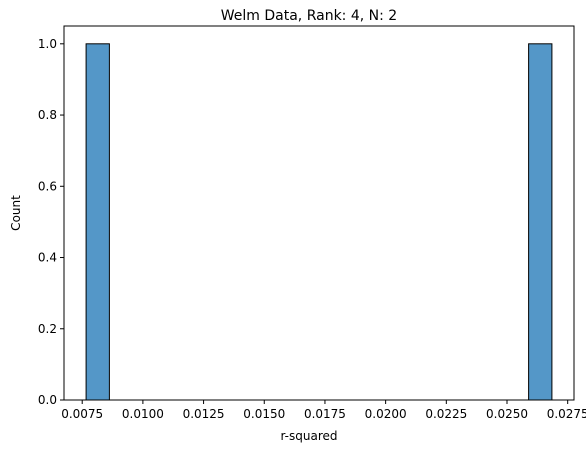 The image size is (586, 453). Describe the element at coordinates (309, 16) in the screenshot. I see `chart-title: Welm Data, Rank: 4, N: 2` at that location.